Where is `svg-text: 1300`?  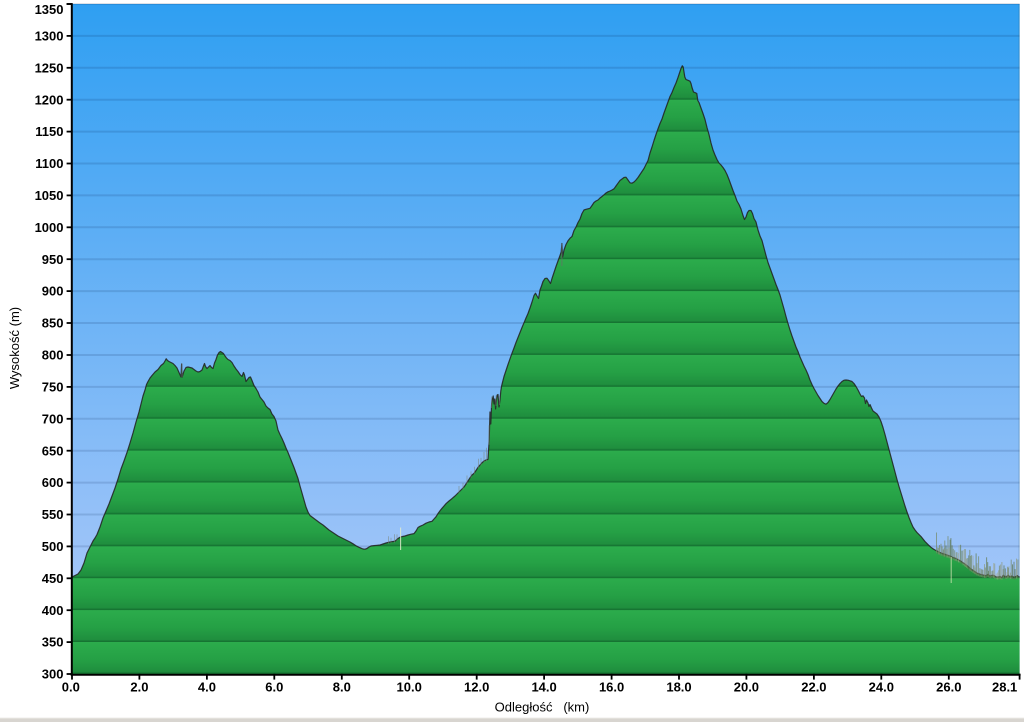
svg-text: 1300 is located at coordinates (49, 36).